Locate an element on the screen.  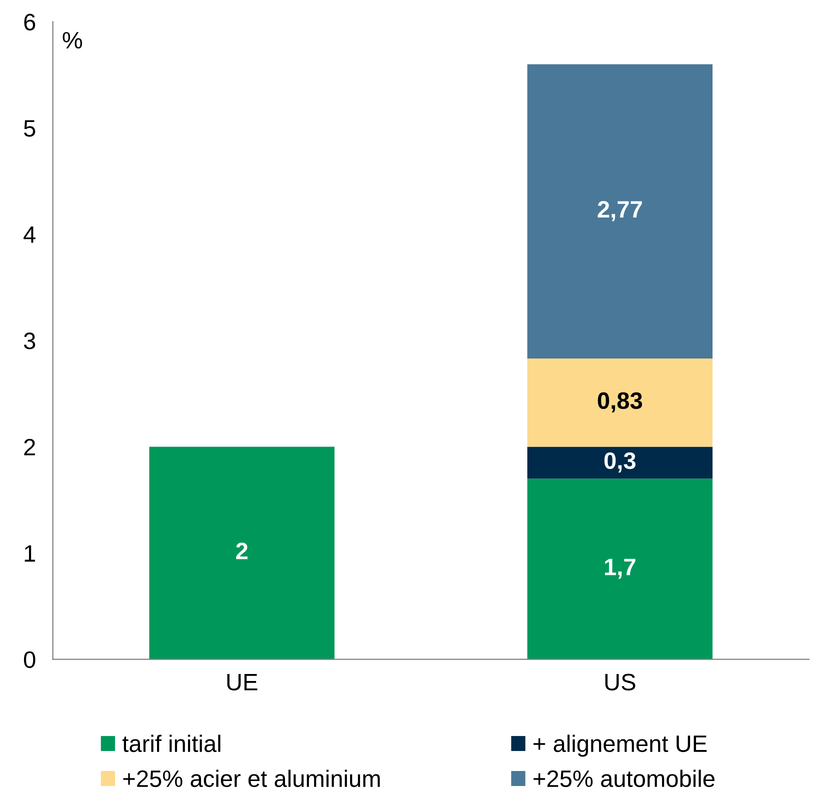
legend-label: +25% automobile is located at coordinates (624, 779).